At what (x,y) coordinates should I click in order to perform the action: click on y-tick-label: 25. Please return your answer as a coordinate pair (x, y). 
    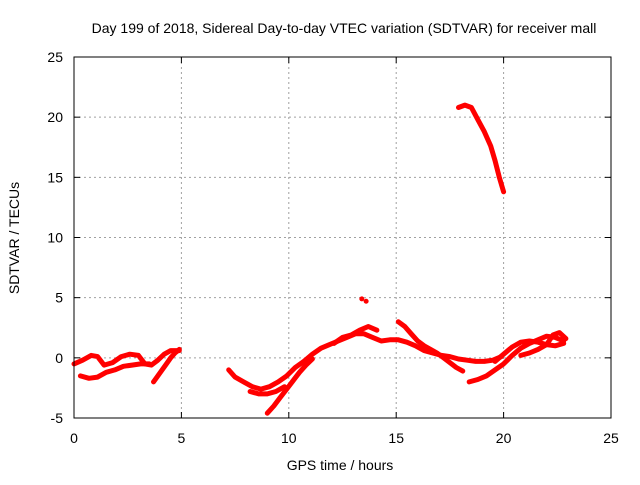
    Looking at the image, I should click on (55, 57).